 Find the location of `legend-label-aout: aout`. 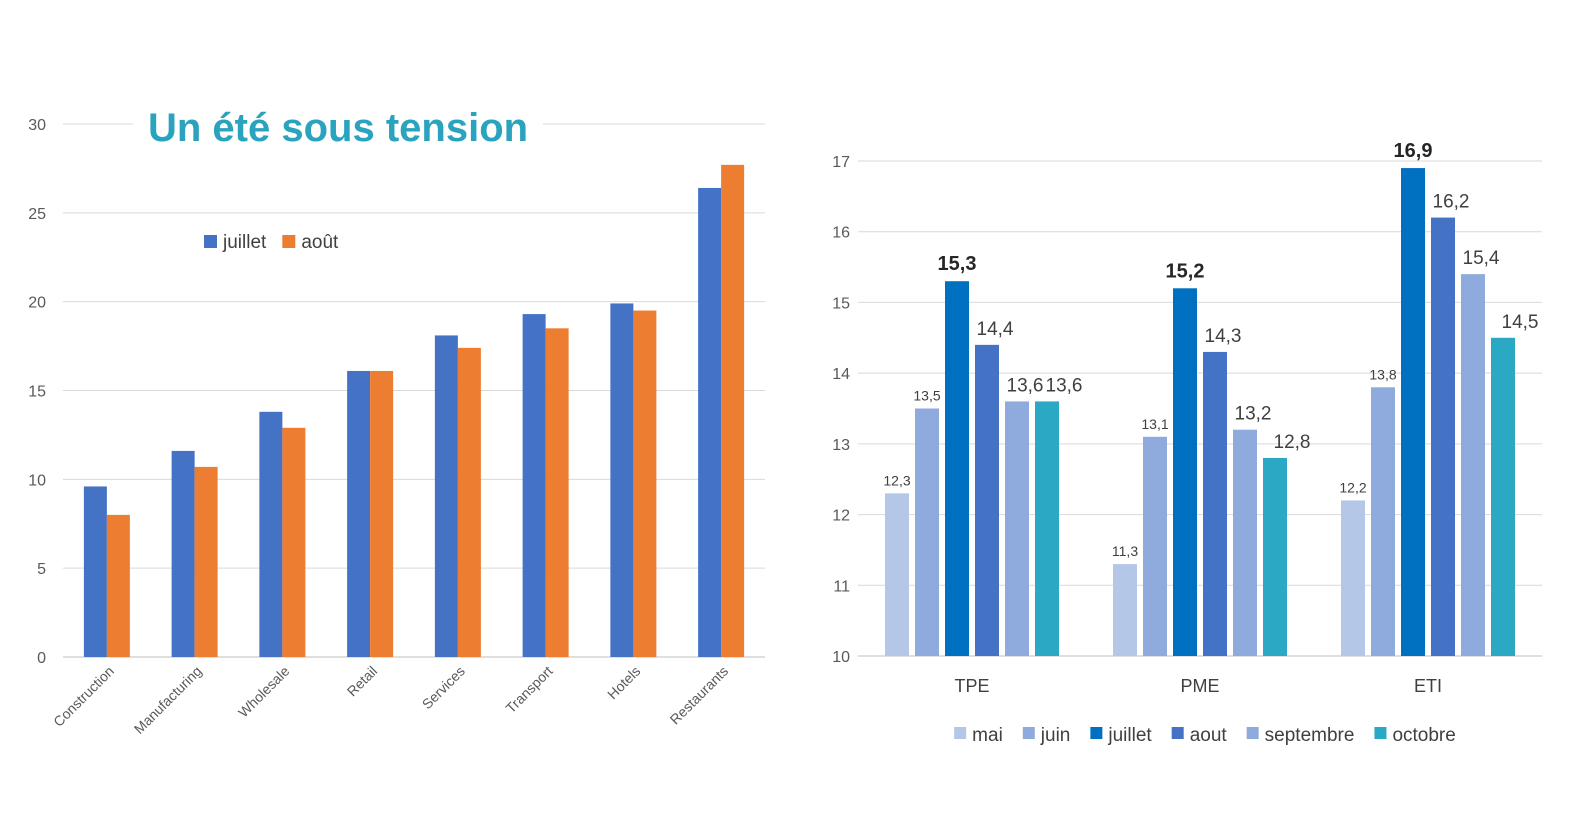

legend-label-aout: aout is located at coordinates (1209, 735).